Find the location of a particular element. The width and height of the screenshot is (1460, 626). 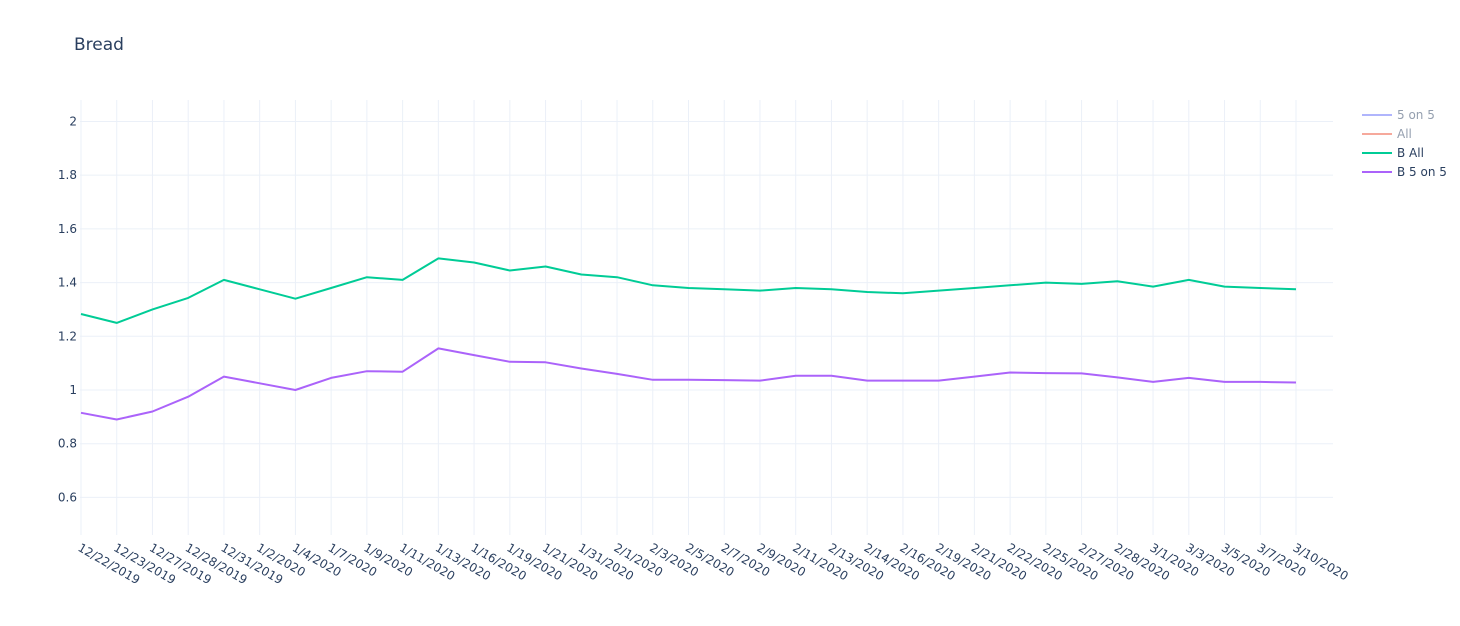

y-tick-label: 1.8 is located at coordinates (67, 175).